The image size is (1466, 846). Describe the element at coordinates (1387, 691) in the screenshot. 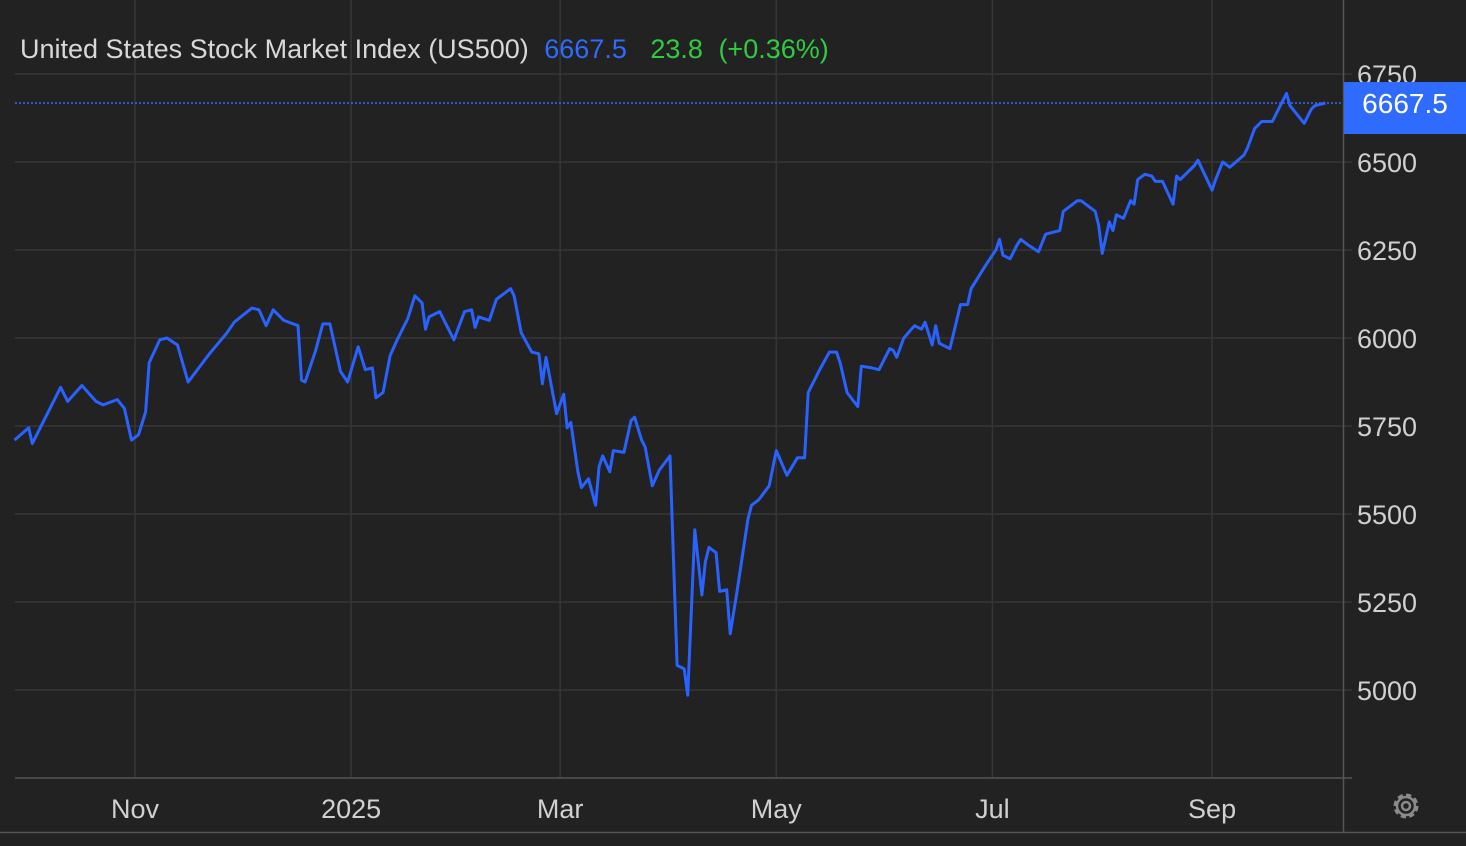

I see `y-tick-label: 5000` at that location.